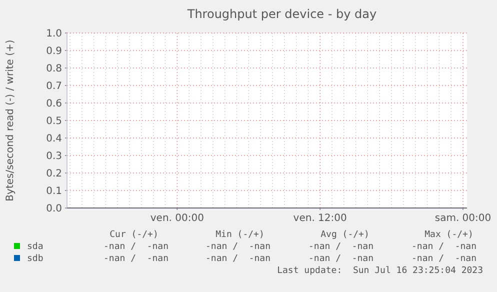 The image size is (497, 292). What do you see at coordinates (35, 247) in the screenshot?
I see `legend-label: sda` at bounding box center [35, 247].